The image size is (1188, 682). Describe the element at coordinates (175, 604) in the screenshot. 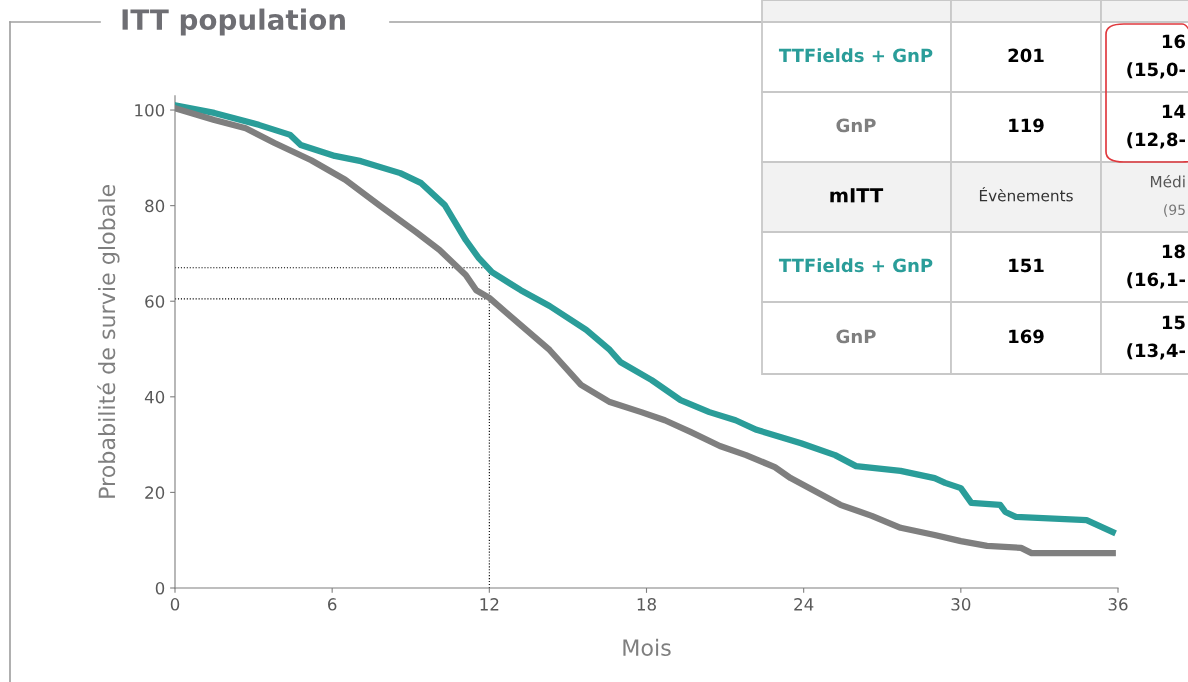

I see `x-tick-label: 0` at that location.